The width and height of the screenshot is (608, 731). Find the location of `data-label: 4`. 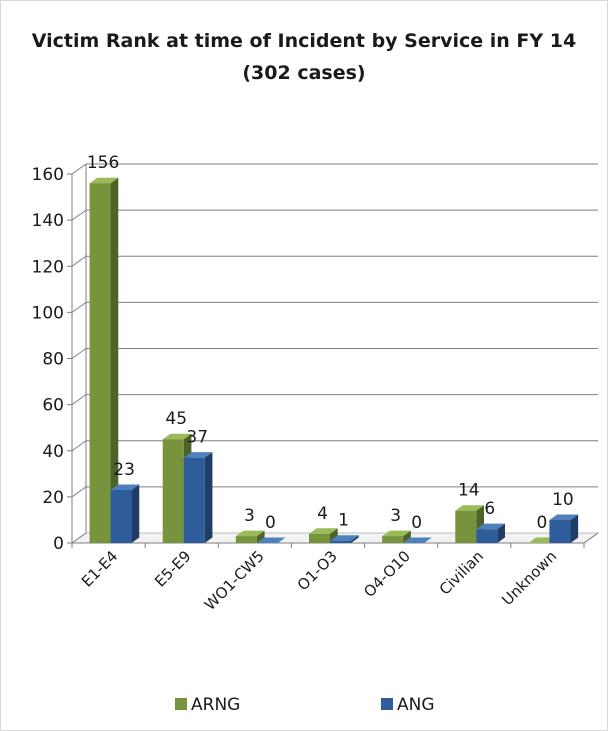

data-label: 4 is located at coordinates (322, 514).